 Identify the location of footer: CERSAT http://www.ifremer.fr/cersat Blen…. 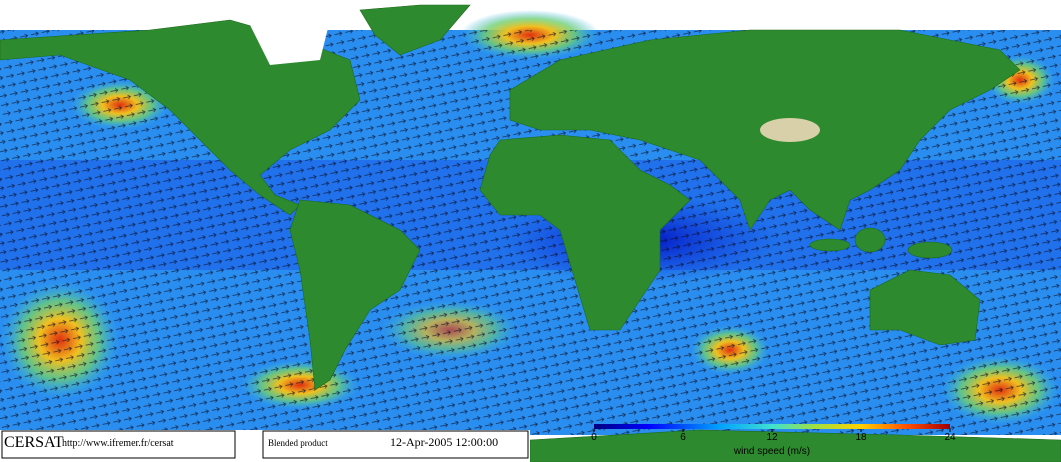
(265, 446).